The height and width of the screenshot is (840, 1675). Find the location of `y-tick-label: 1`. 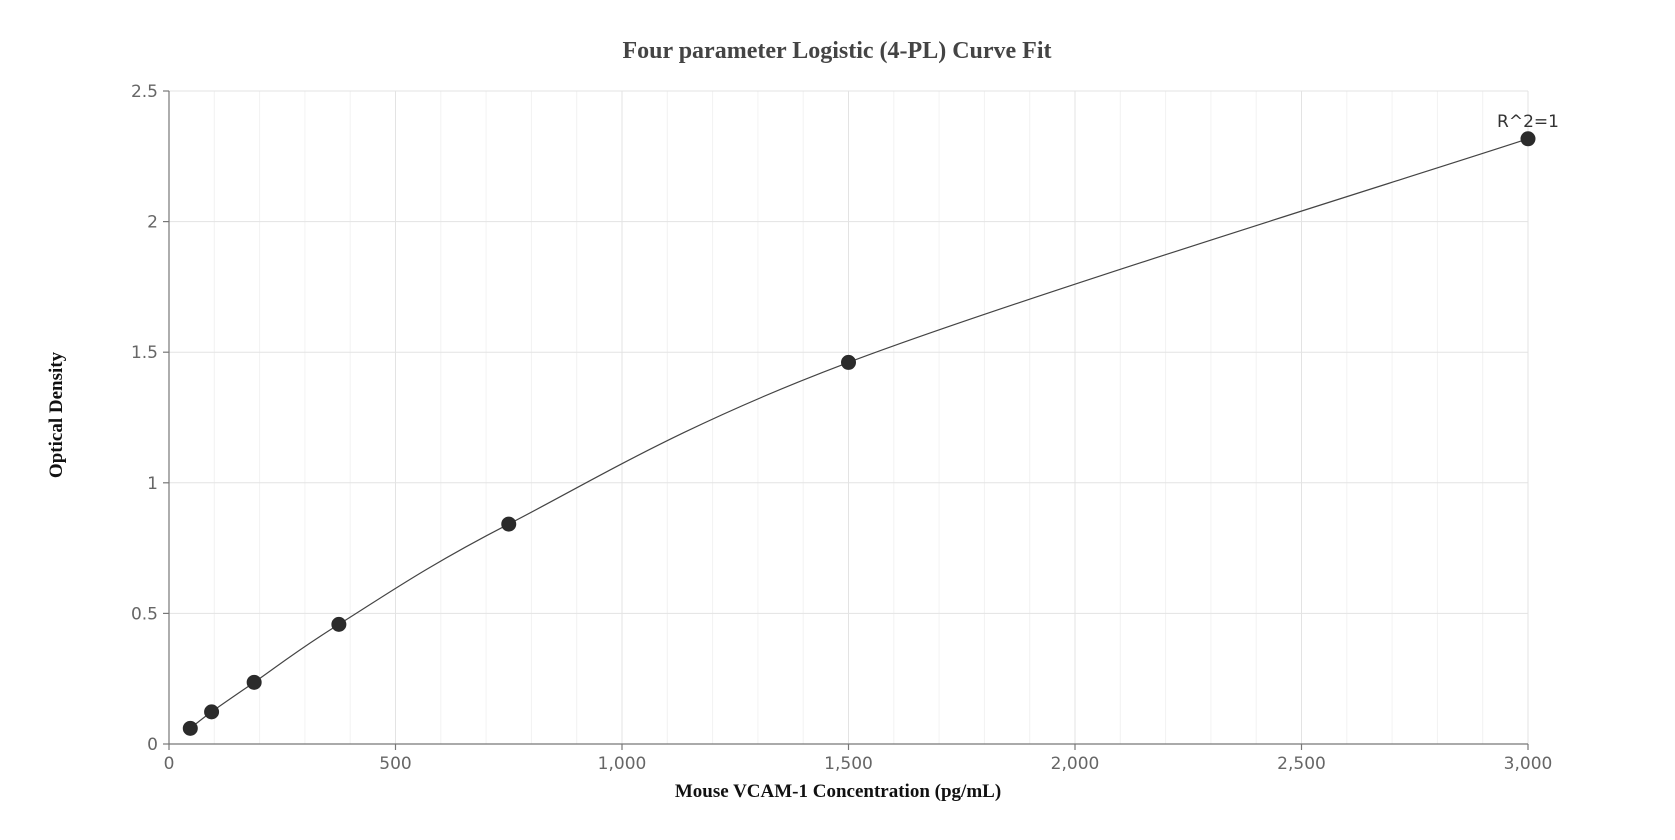

y-tick-label: 1 is located at coordinates (152, 484).